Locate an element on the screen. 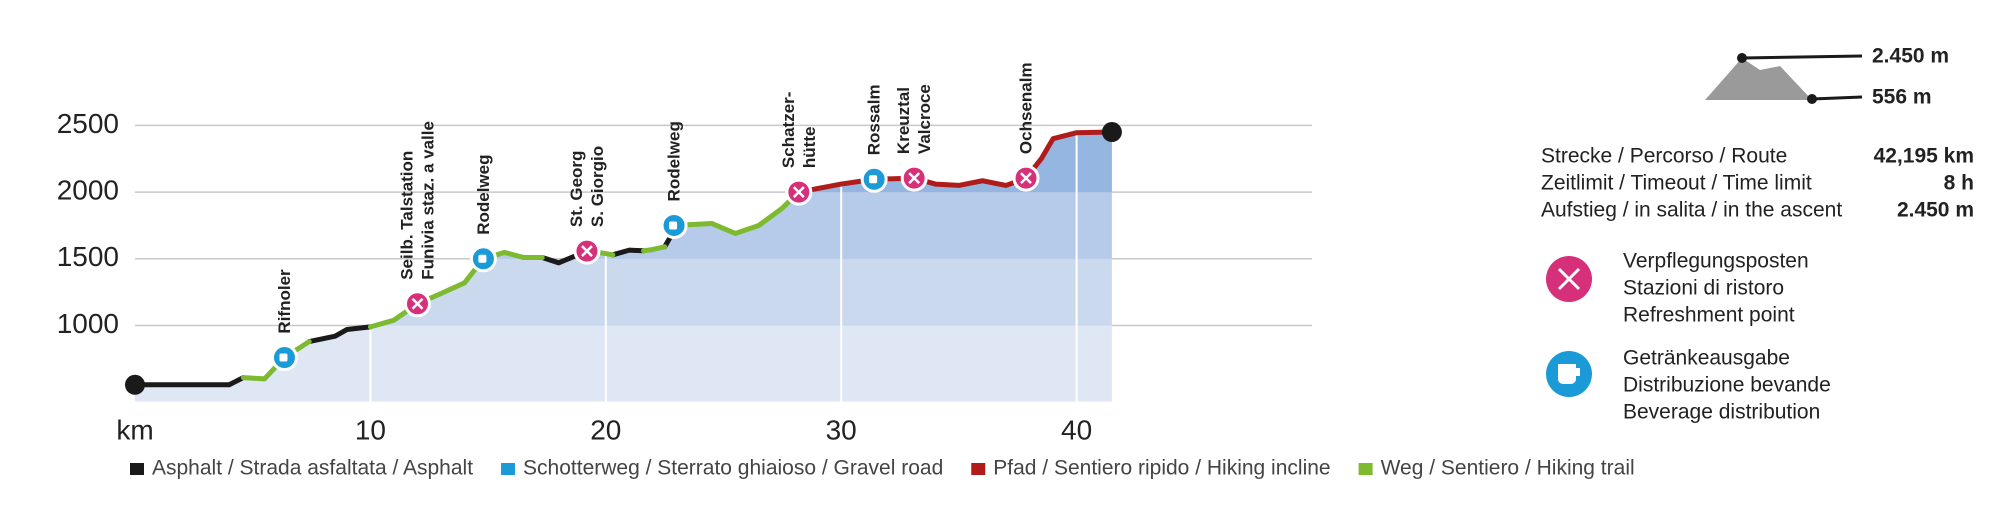 This screenshot has width=2000, height=507. station-label: Funivia staz. a valle is located at coordinates (427, 200).